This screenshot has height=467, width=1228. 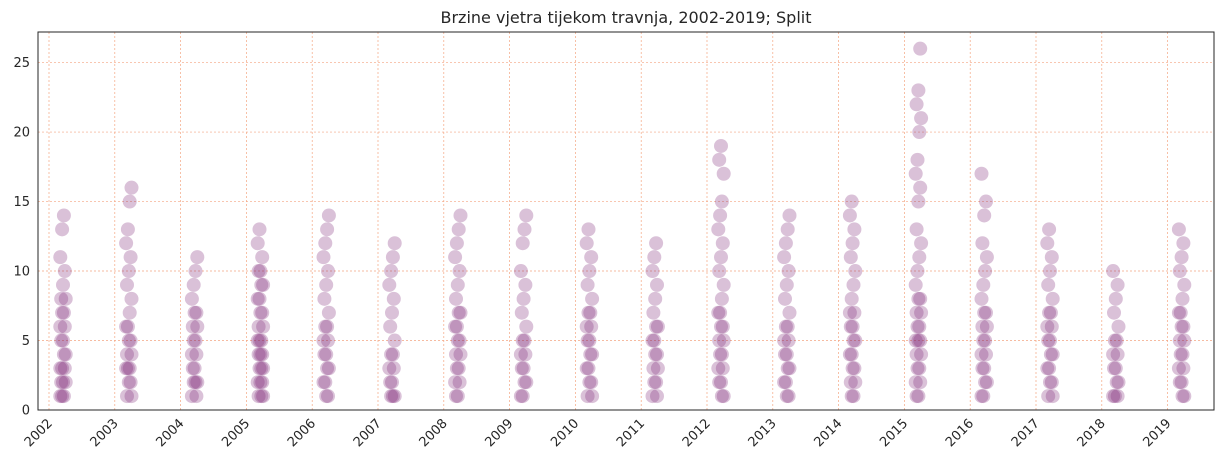 What do you see at coordinates (1026, 433) in the screenshot?
I see `x-tick-label: 2017` at bounding box center [1026, 433].